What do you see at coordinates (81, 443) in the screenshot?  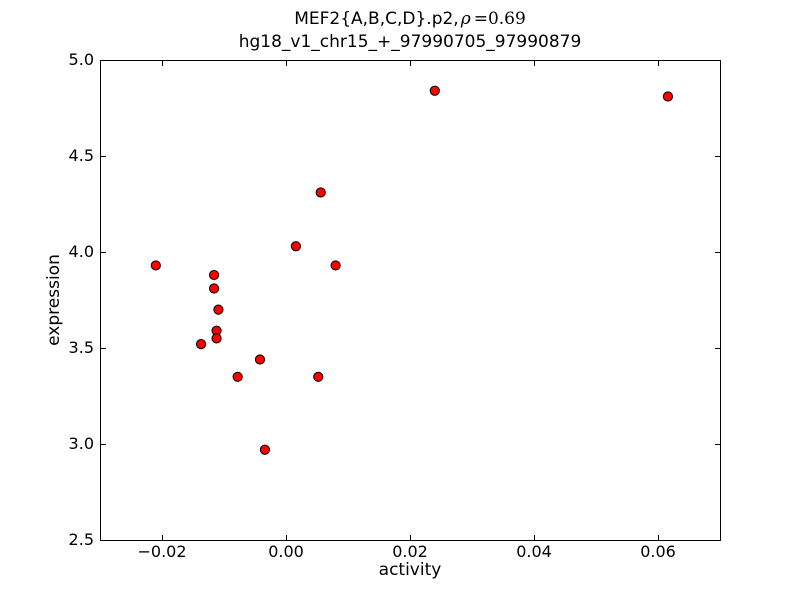 I see `y-tick-label: 3.0` at bounding box center [81, 443].